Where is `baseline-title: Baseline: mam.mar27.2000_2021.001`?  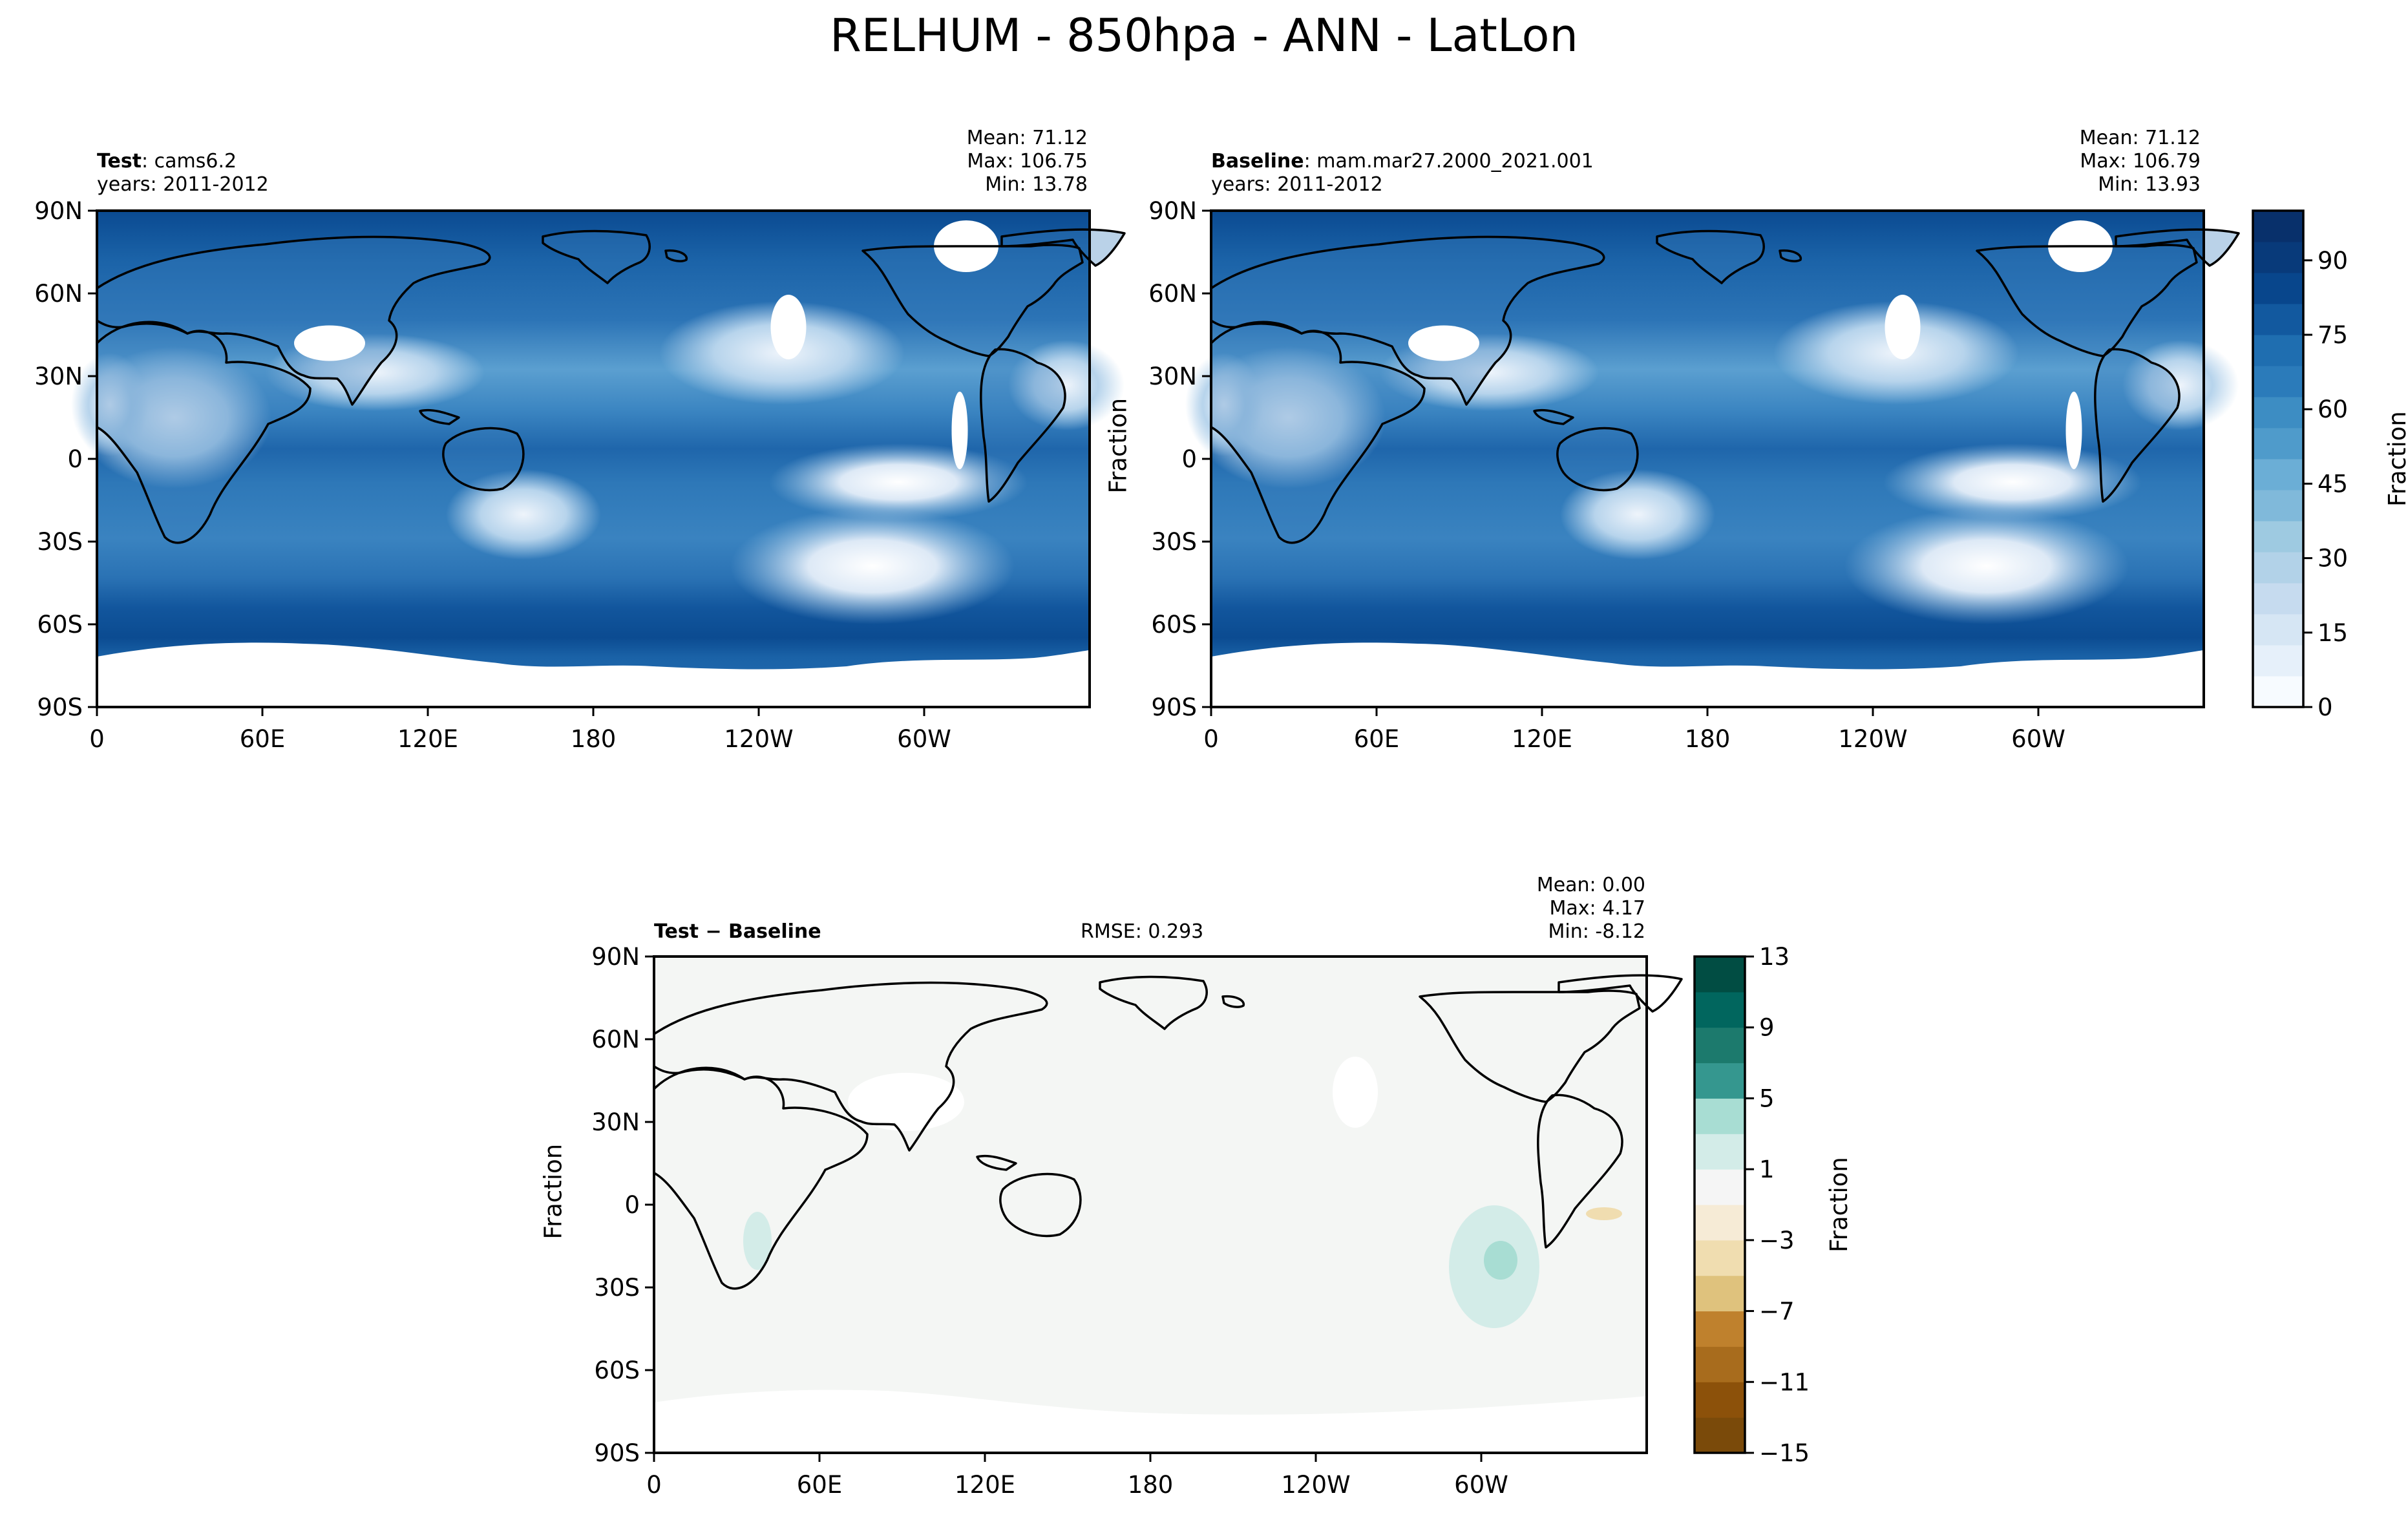 baseline-title: Baseline: mam.mar27.2000_2021.001 is located at coordinates (1402, 161).